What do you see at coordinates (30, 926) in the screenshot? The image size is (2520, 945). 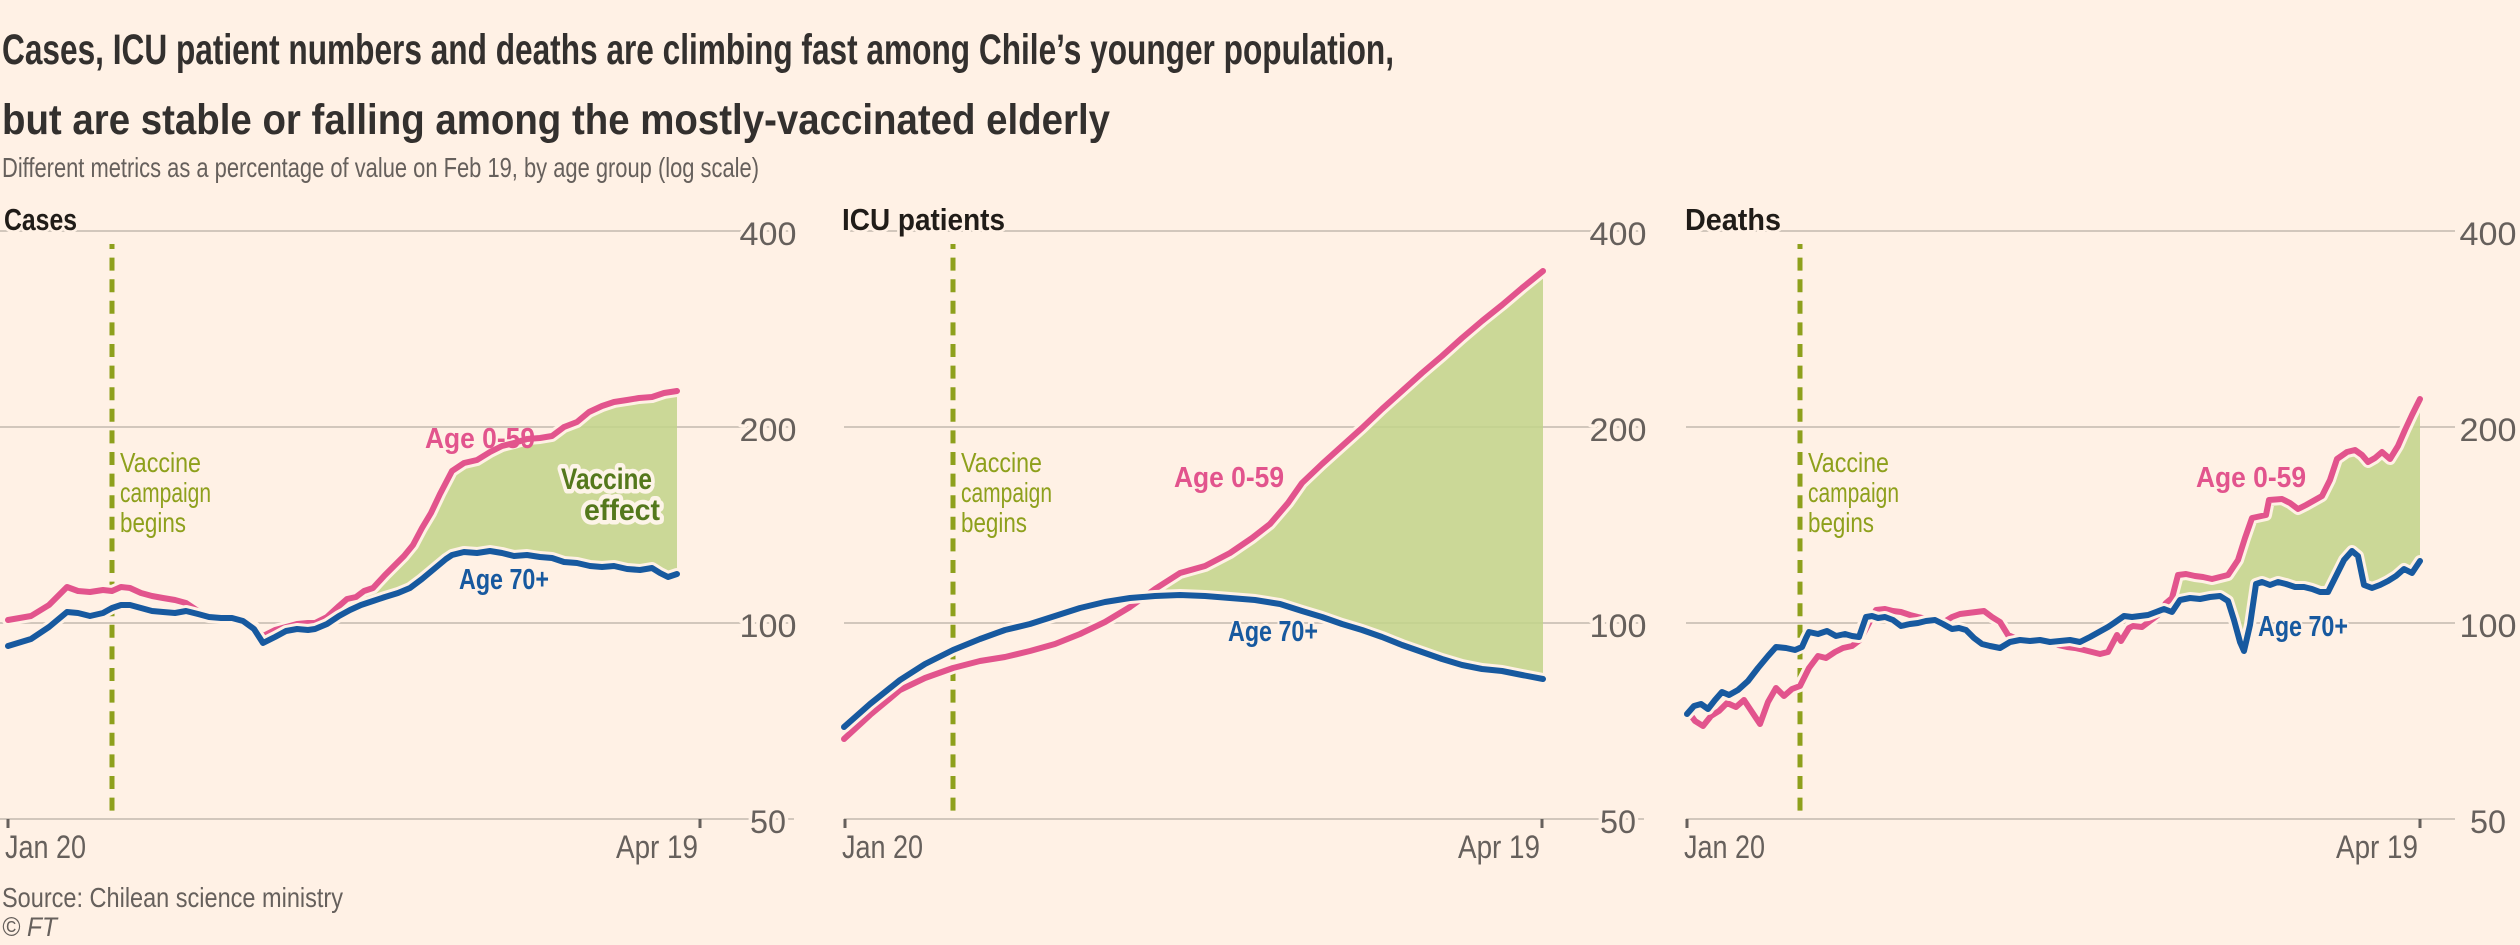 I see `svg-text: © FT` at bounding box center [30, 926].